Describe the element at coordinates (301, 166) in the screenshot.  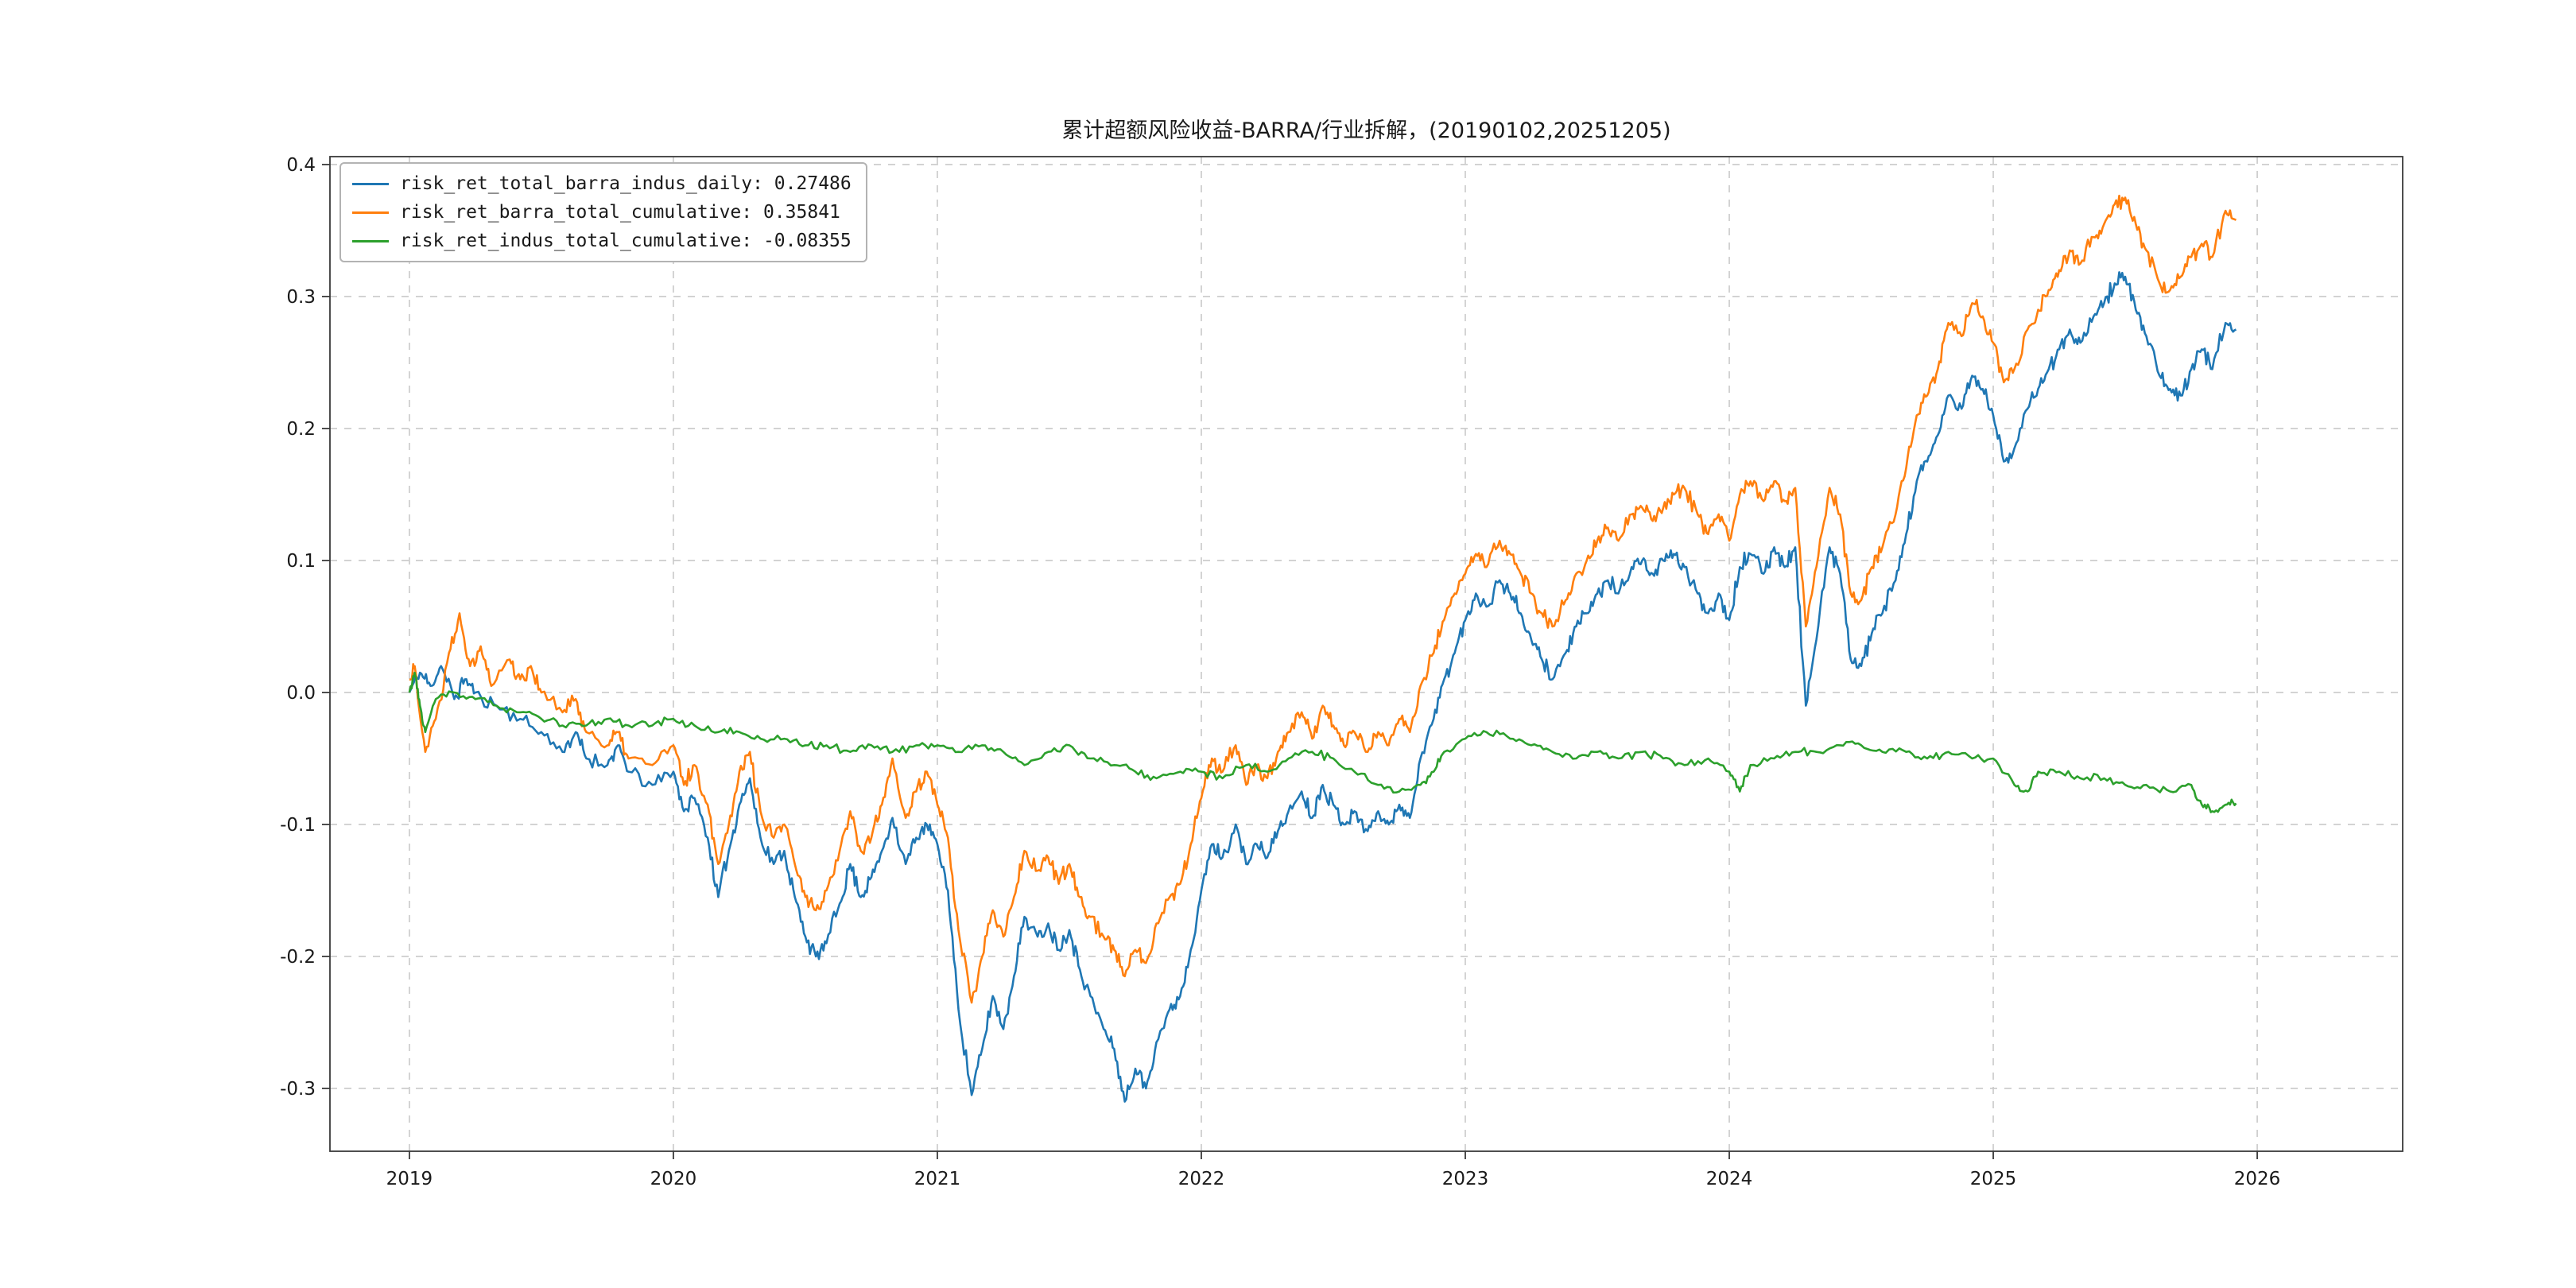
I see `y-tick-label: 0.4` at that location.